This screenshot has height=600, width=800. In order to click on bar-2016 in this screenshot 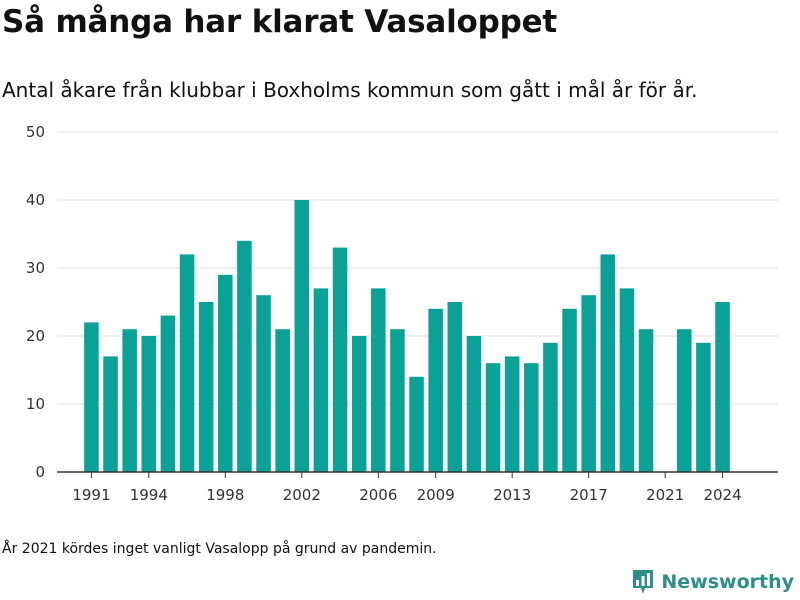, I will do `click(569, 390)`.